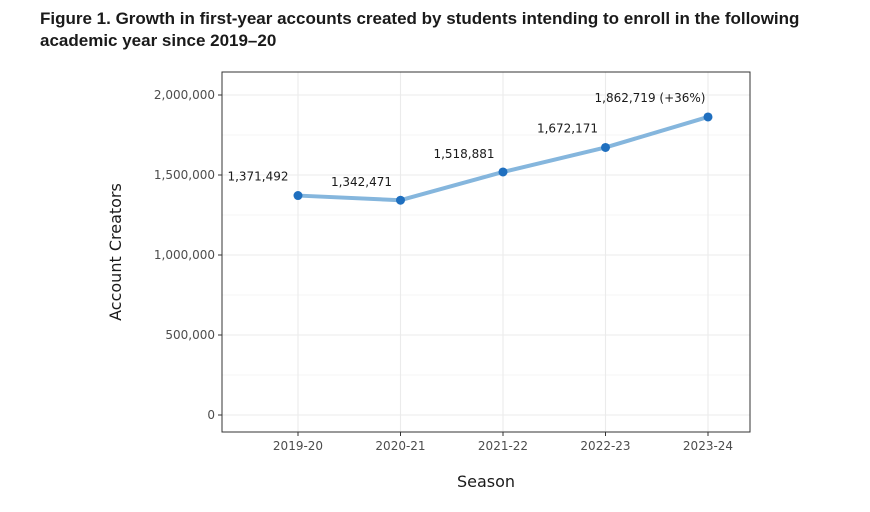  I want to click on data-label: 1,672,171, so click(567, 128).